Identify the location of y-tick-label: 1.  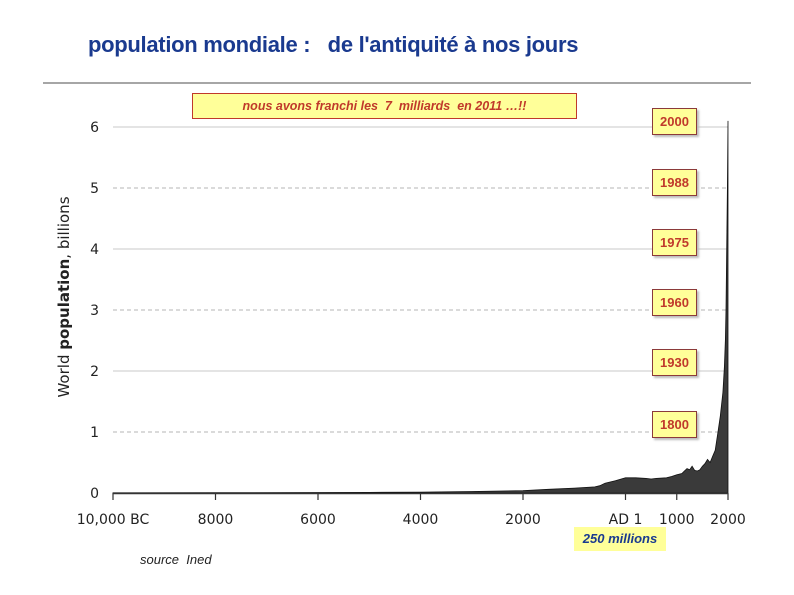
(94, 433).